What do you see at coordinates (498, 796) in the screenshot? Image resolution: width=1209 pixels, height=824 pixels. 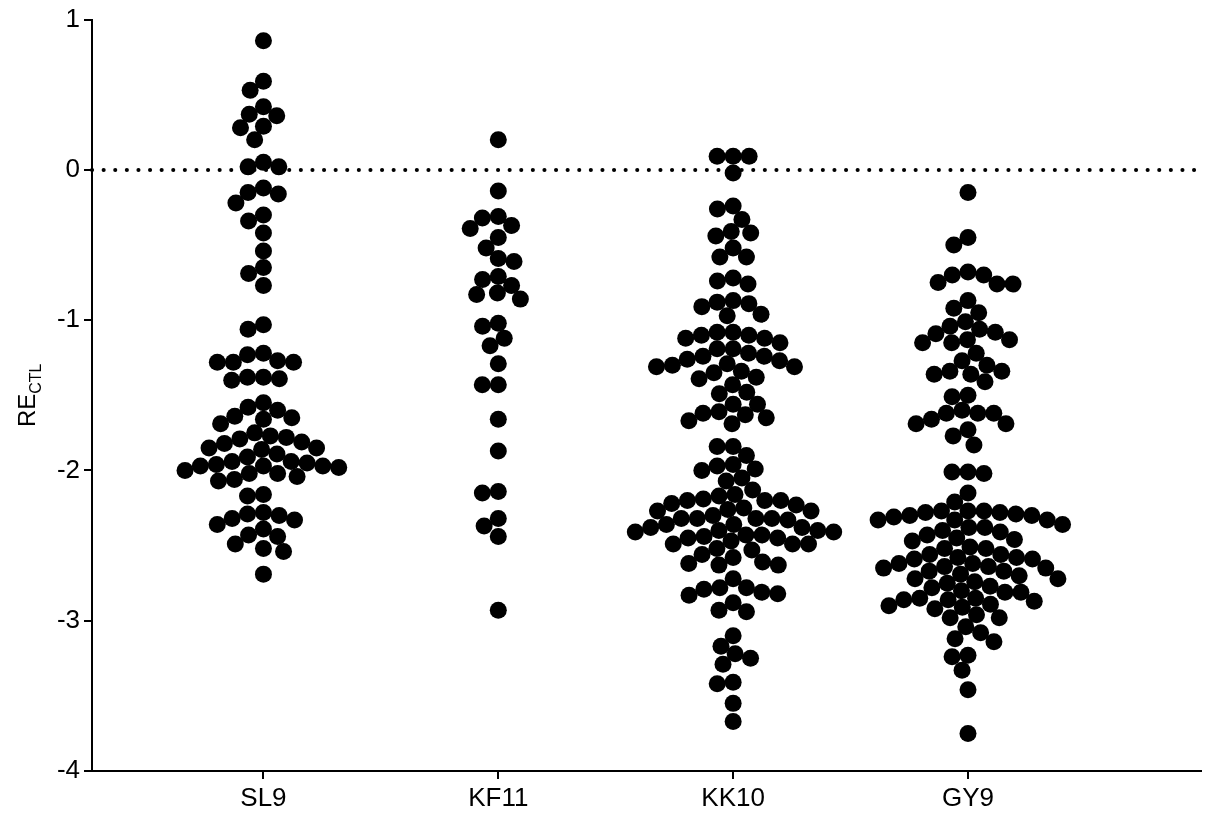 I see `x-tick-label: KF11` at bounding box center [498, 796].